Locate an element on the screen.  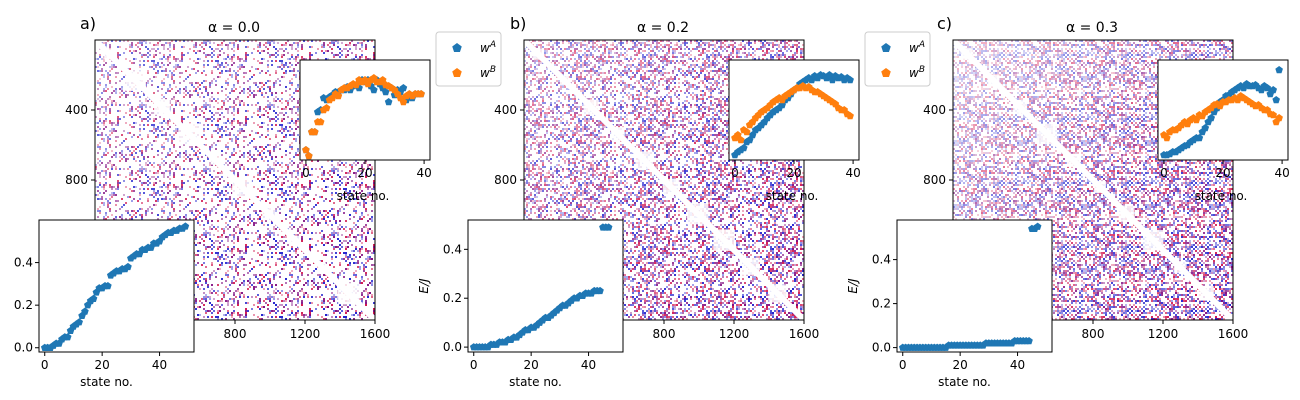
inset-frame is located at coordinates (545, 286).